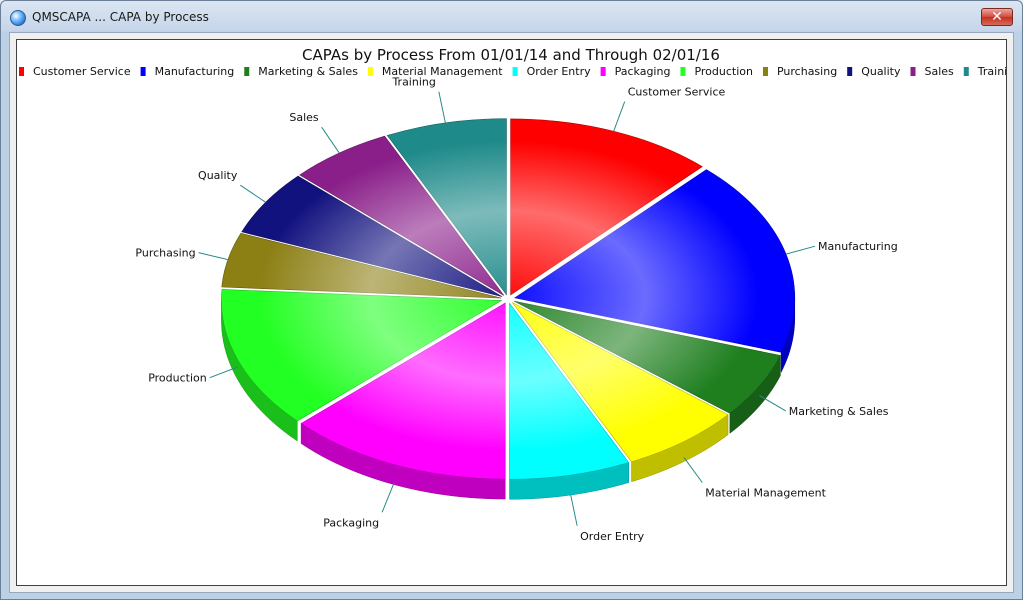 This screenshot has width=1023, height=600. I want to click on leader-line-training, so click(442, 107).